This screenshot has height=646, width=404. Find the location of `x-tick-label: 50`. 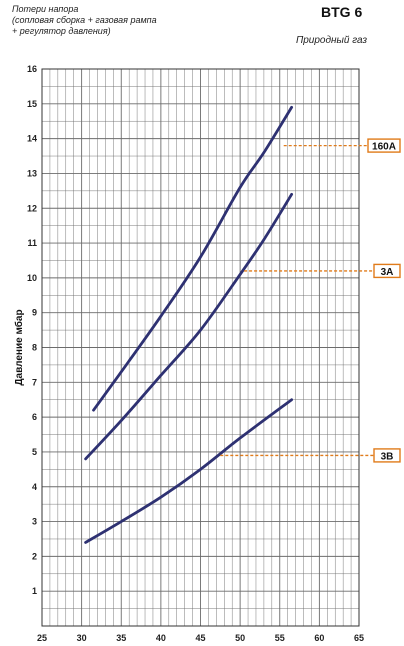

x-tick-label: 50 is located at coordinates (240, 638).